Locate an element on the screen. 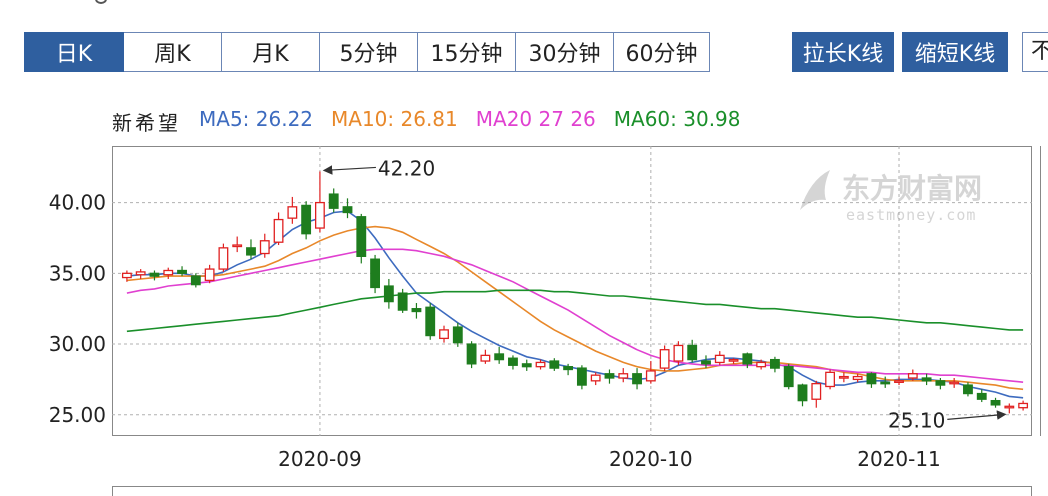 This screenshot has width=1048, height=496. tab-60min: 60分钟 is located at coordinates (662, 52).